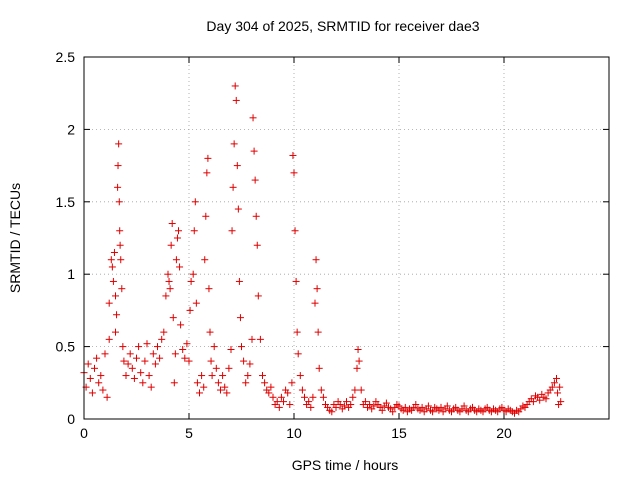 Image resolution: width=640 pixels, height=480 pixels. Describe the element at coordinates (504, 433) in the screenshot. I see `x-tick-label: 20` at that location.